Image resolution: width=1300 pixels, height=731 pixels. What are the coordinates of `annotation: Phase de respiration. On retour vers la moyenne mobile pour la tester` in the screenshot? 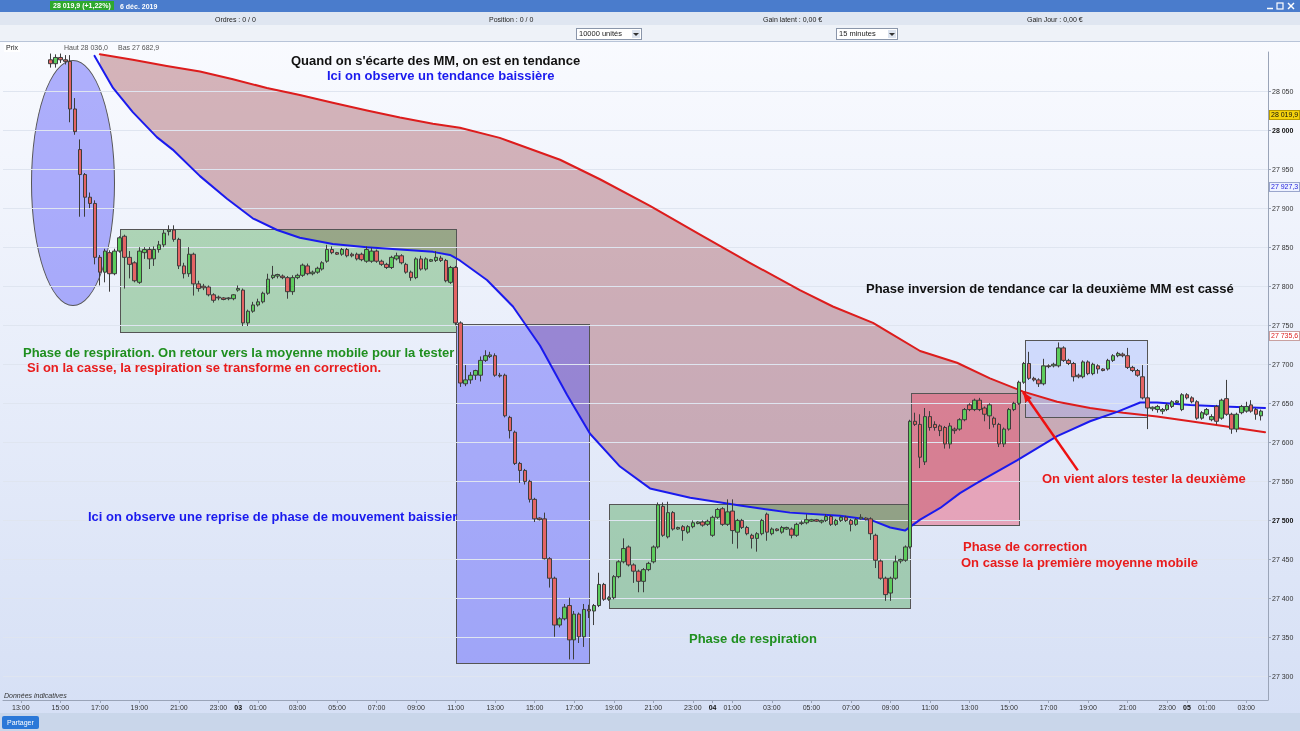 It's located at (239, 353).